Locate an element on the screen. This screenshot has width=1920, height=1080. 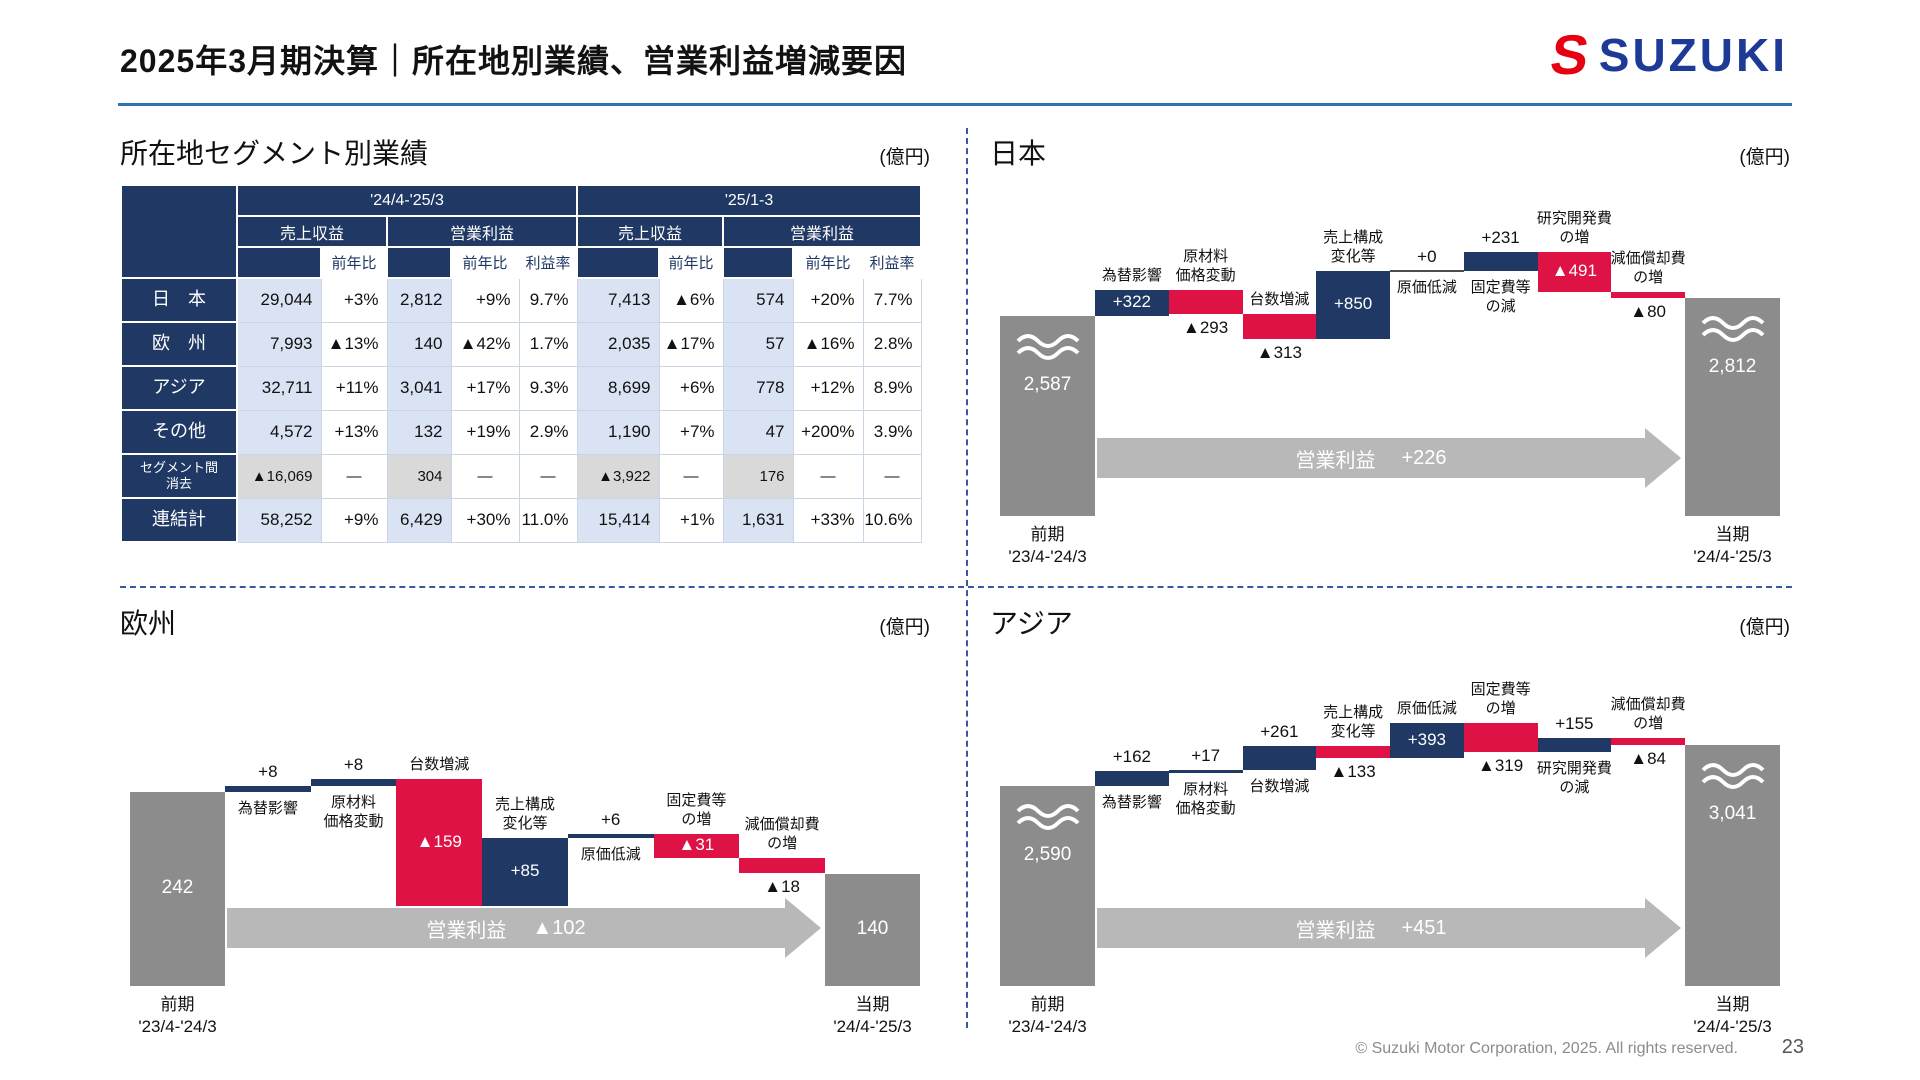
asia-chart-unit: (億円) is located at coordinates (1764, 627).